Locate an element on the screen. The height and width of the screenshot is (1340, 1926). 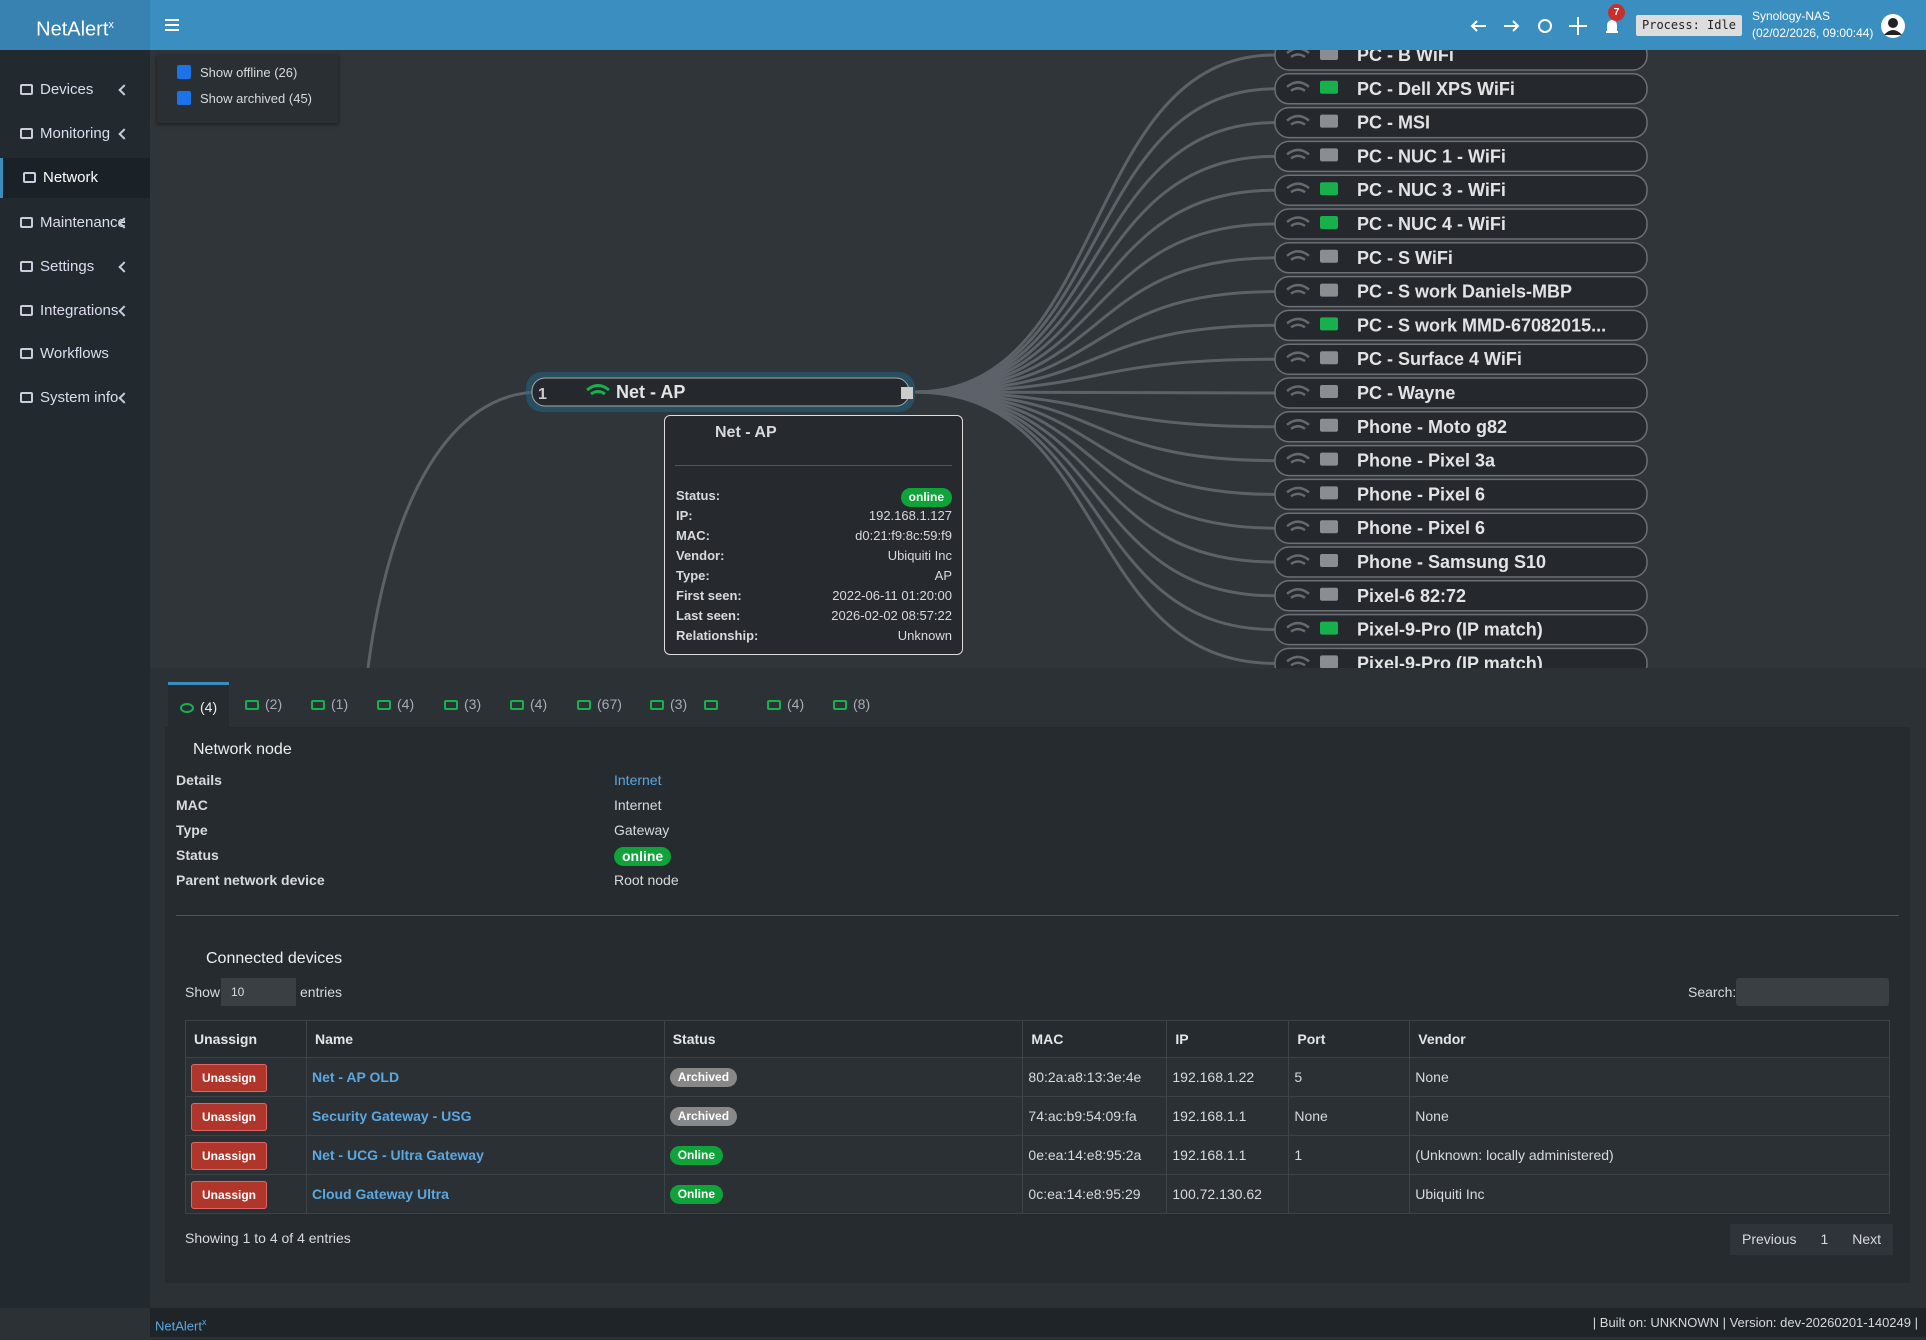
nav-item: Settings is located at coordinates (75, 267).